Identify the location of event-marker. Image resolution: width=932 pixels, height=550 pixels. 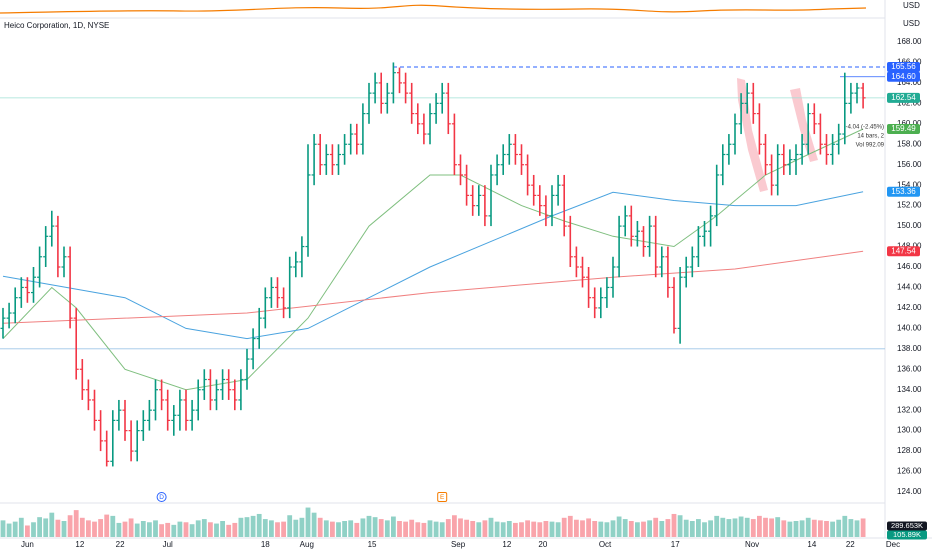
(442, 497).